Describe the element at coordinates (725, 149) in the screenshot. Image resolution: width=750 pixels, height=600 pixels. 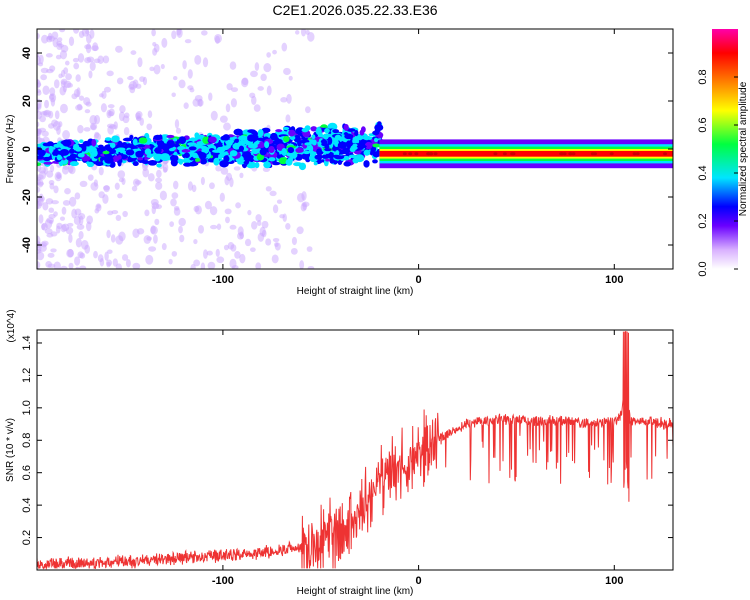
I see `colorbar-gradient` at that location.